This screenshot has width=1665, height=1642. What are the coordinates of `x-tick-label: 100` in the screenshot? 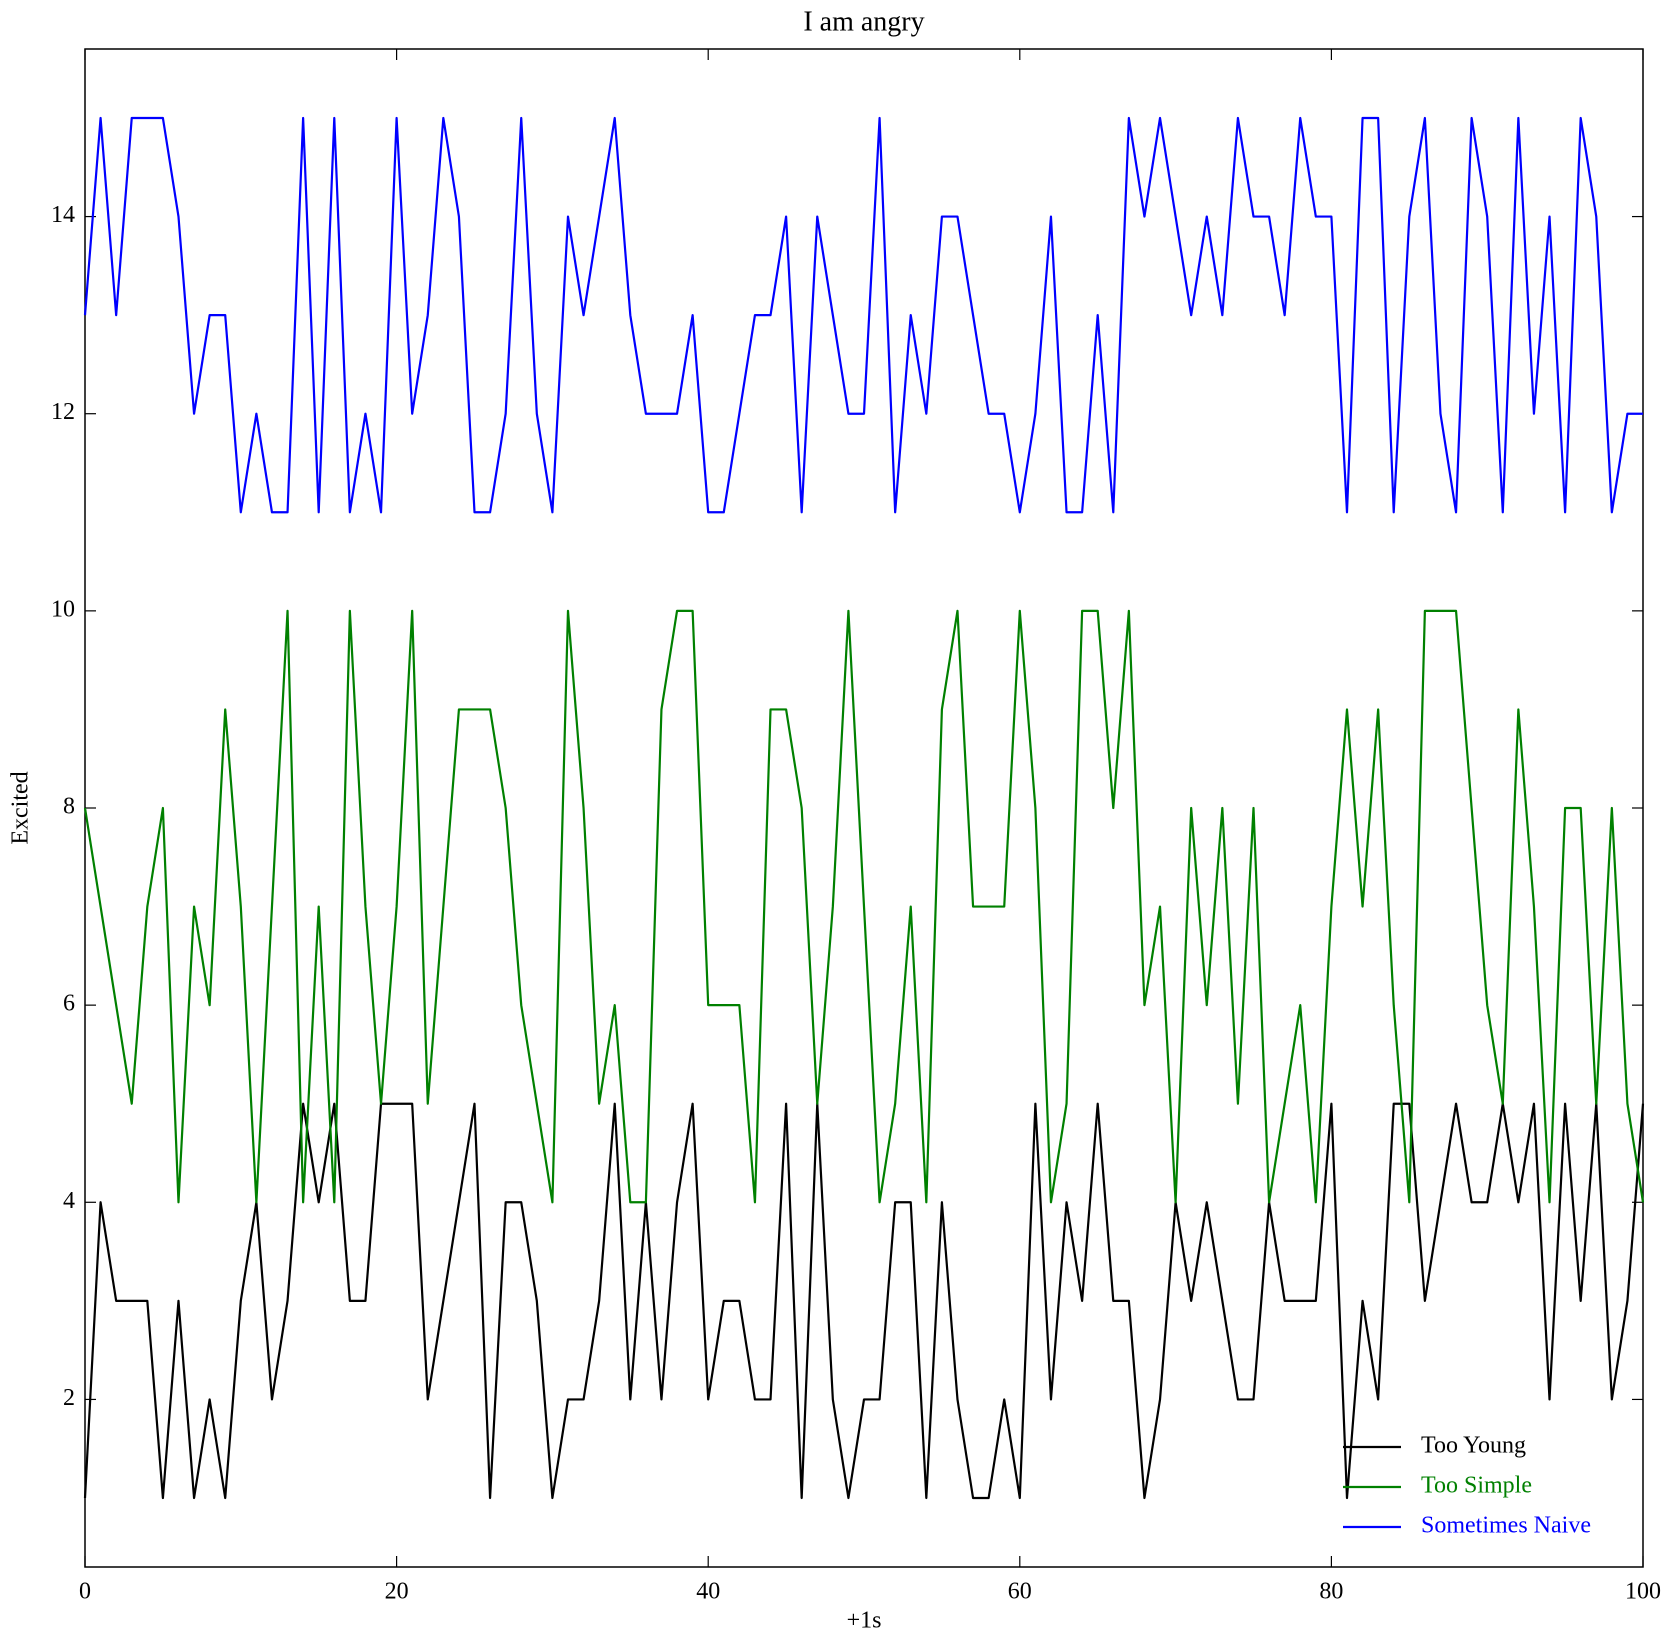 It's located at (1643, 1592).